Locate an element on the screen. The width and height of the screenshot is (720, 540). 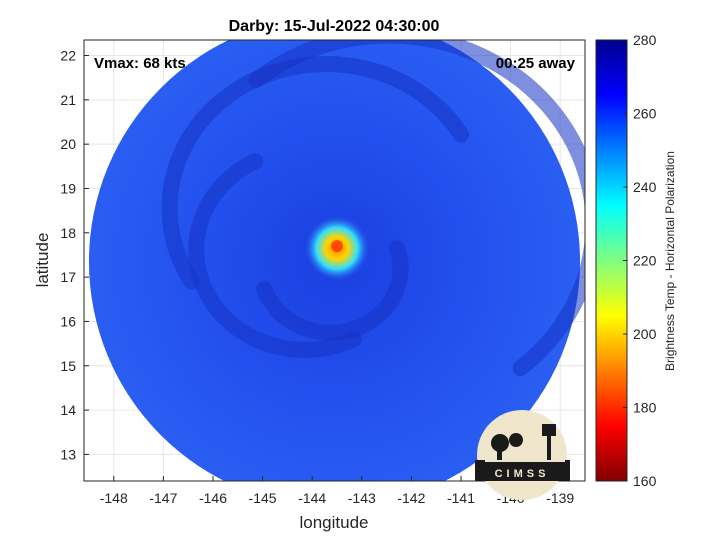
y-tick-label: 18 is located at coordinates (68, 233).